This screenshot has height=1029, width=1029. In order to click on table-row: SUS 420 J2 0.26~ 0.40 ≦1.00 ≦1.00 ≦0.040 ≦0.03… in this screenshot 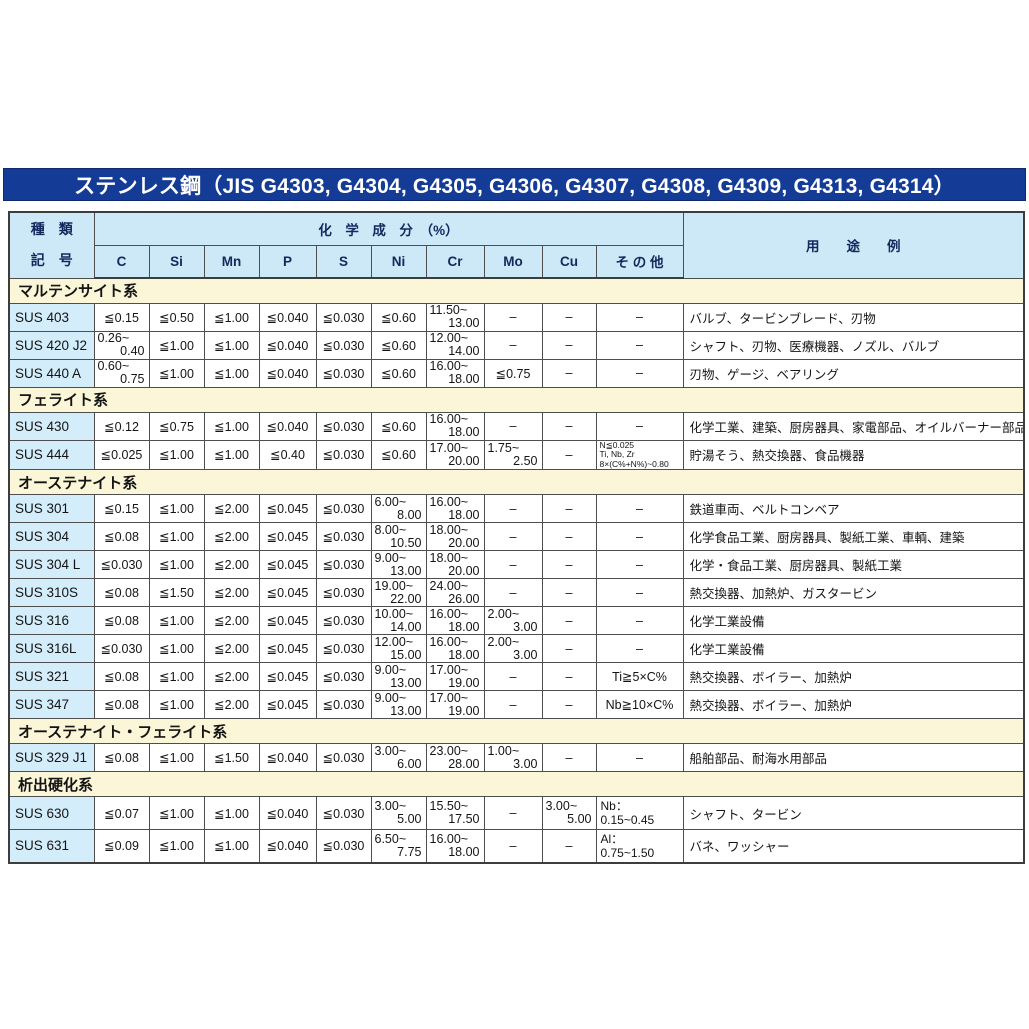, I will do `click(516, 345)`.